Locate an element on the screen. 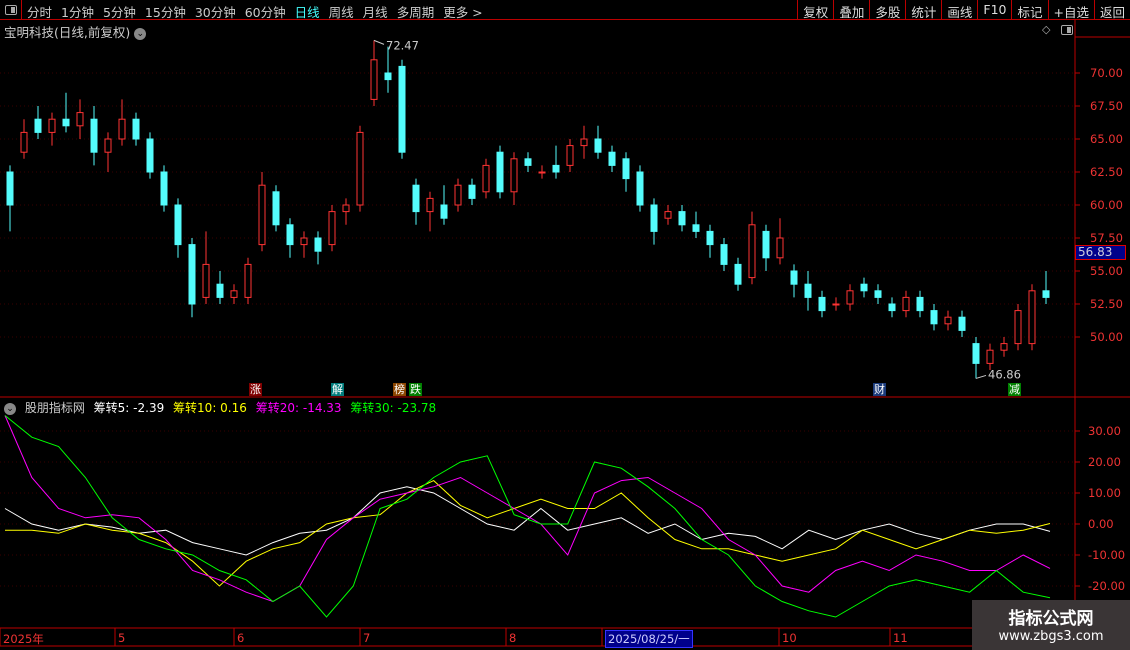 Image resolution: width=1130 pixels, height=650 pixels. toolbar-button: F10 is located at coordinates (994, 10).